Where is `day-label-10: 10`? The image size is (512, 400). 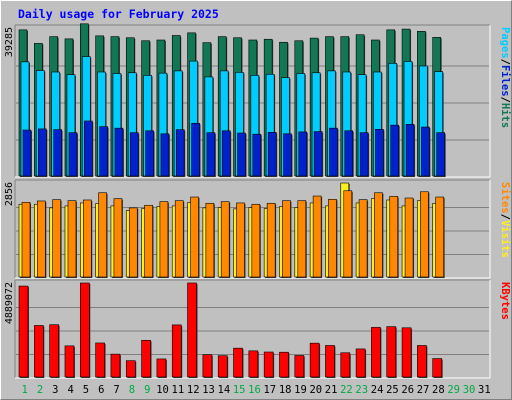 day-label-10: 10 is located at coordinates (162, 390).